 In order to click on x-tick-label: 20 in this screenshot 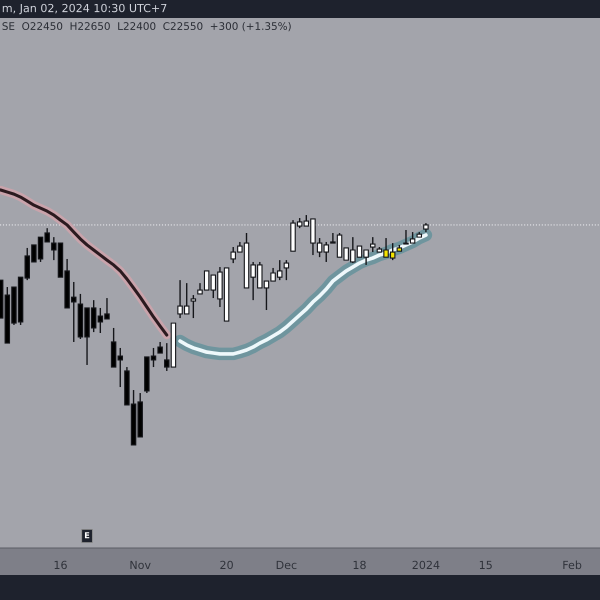, I will do `click(226, 565)`.